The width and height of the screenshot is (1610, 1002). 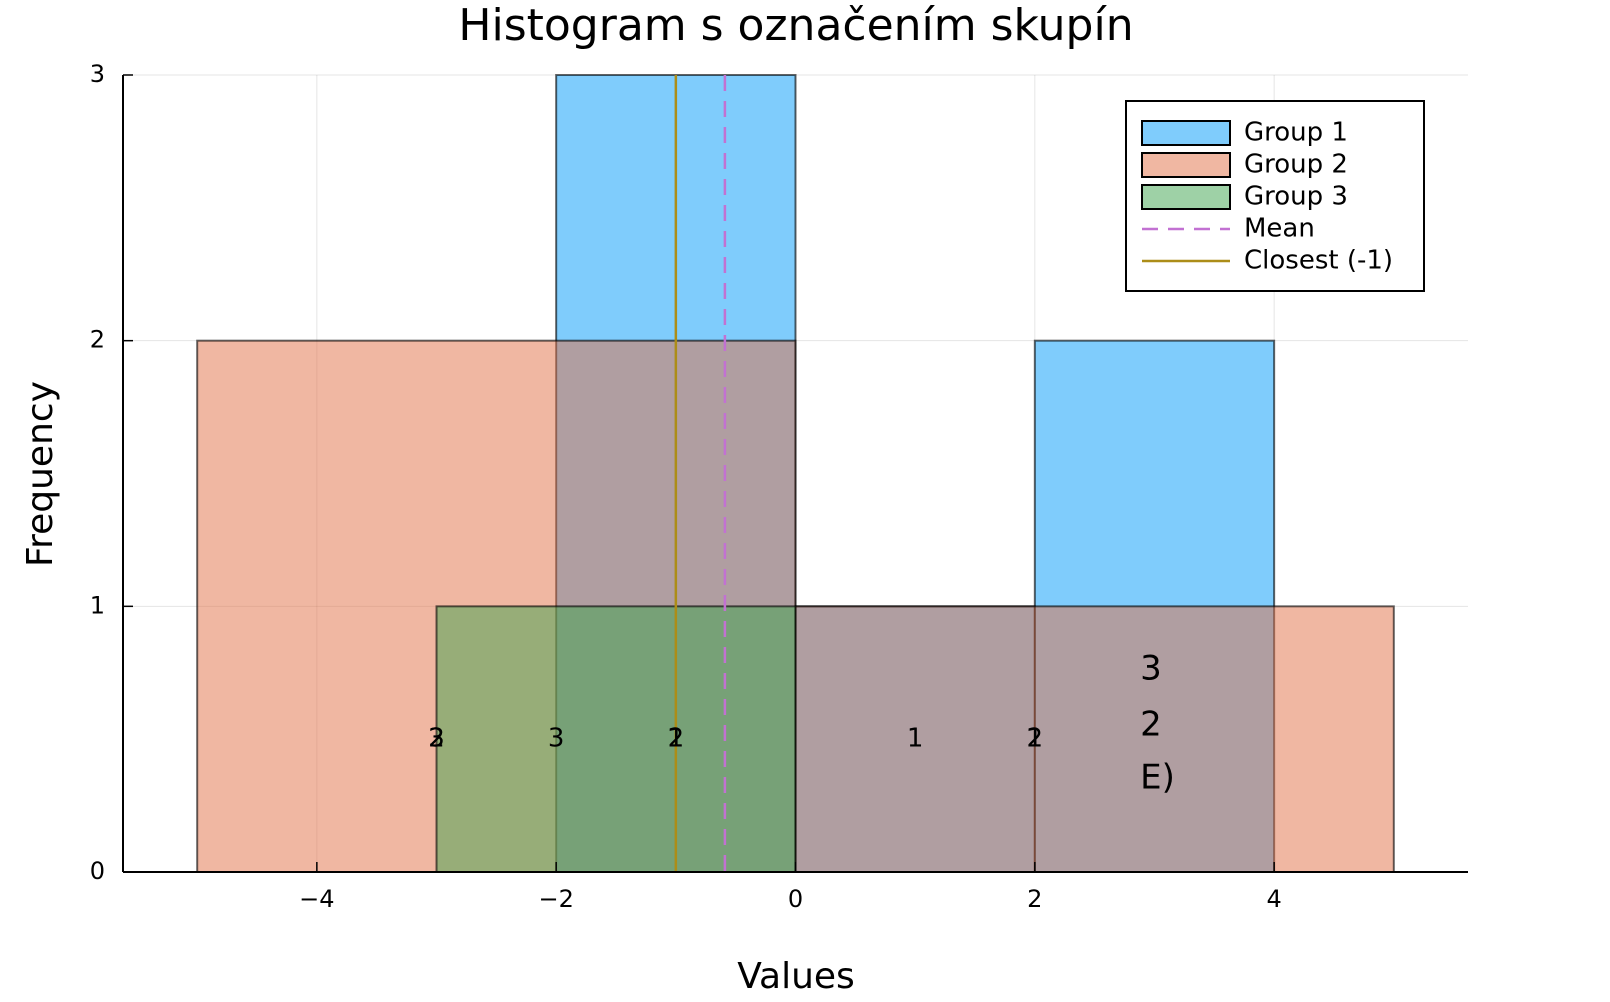 I want to click on legend-label: Closest (-1), so click(x=1318, y=261).